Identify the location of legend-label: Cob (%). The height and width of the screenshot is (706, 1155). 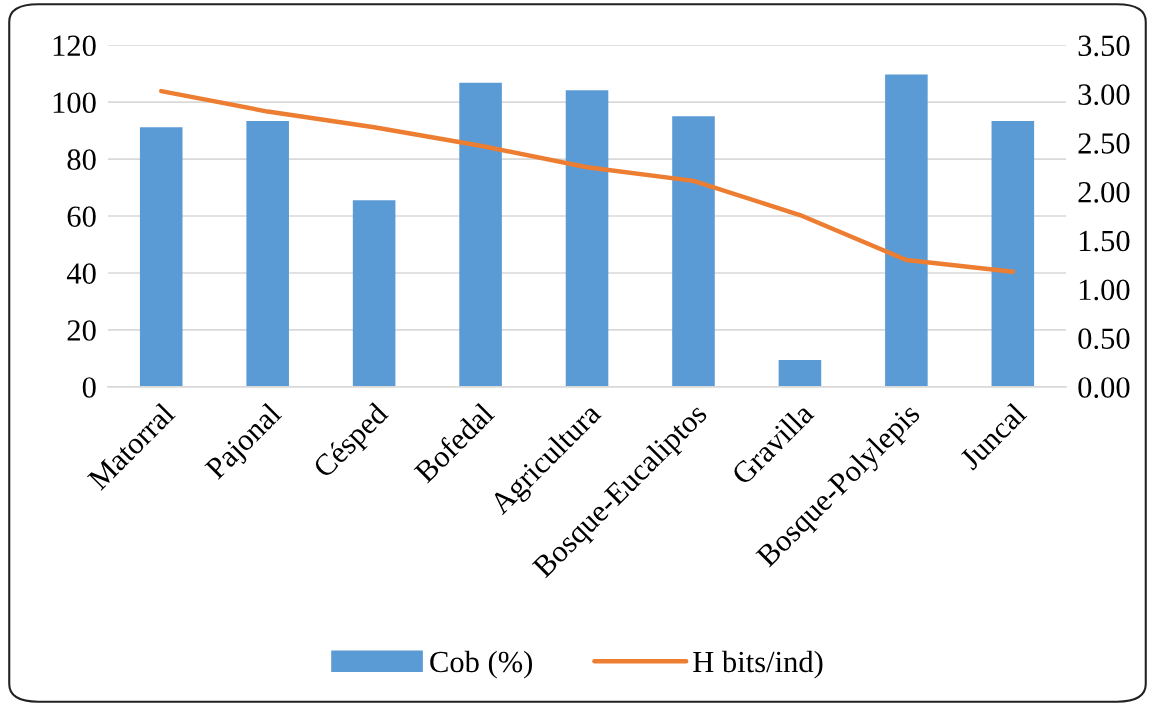
(481, 664).